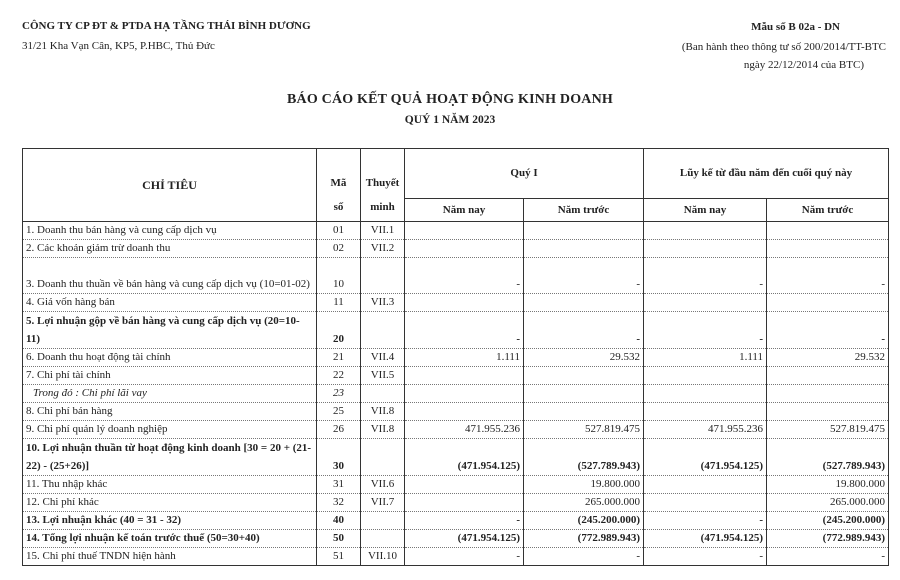  I want to click on cell-y-prev: 29.532, so click(827, 357).